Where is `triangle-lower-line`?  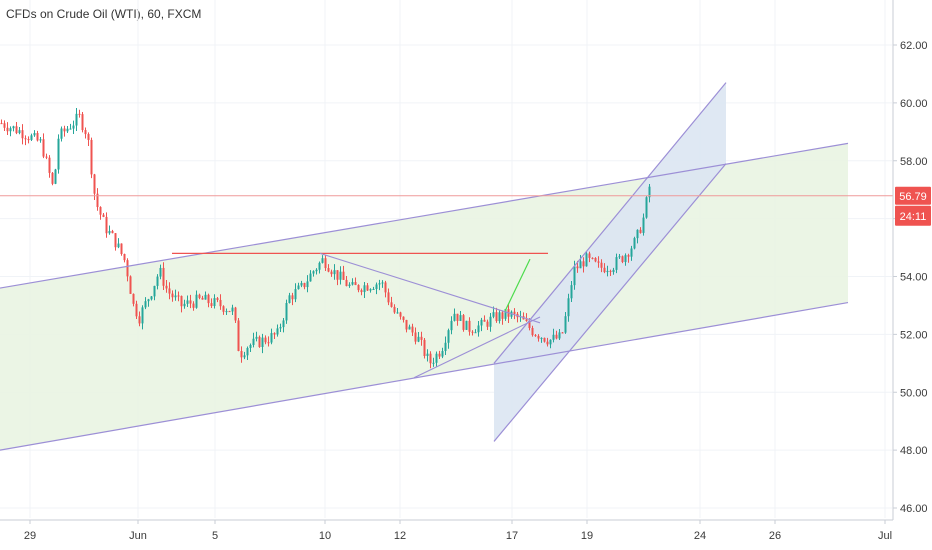 triangle-lower-line is located at coordinates (477, 347).